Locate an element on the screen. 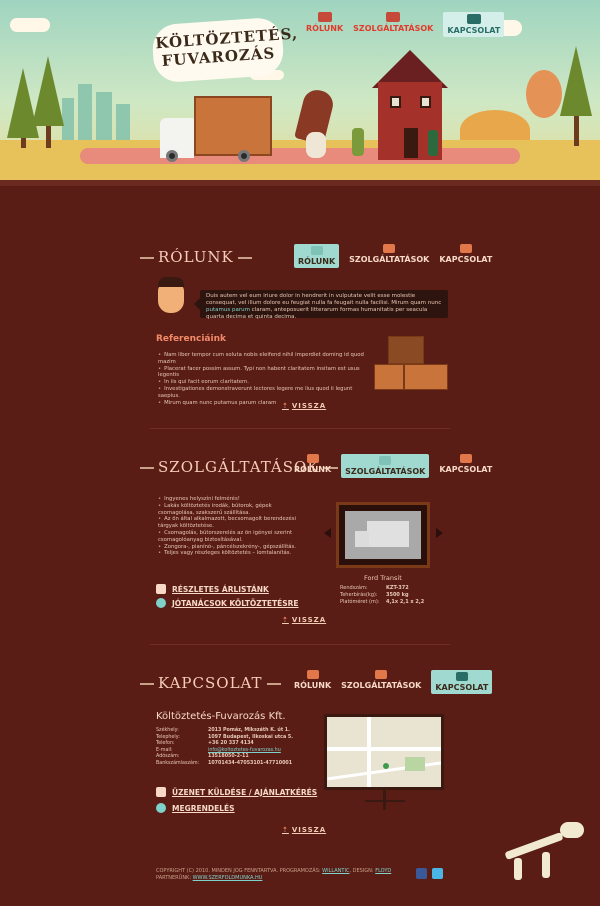  list-item: In iis qui facit eorum claritatem. is located at coordinates (263, 382).